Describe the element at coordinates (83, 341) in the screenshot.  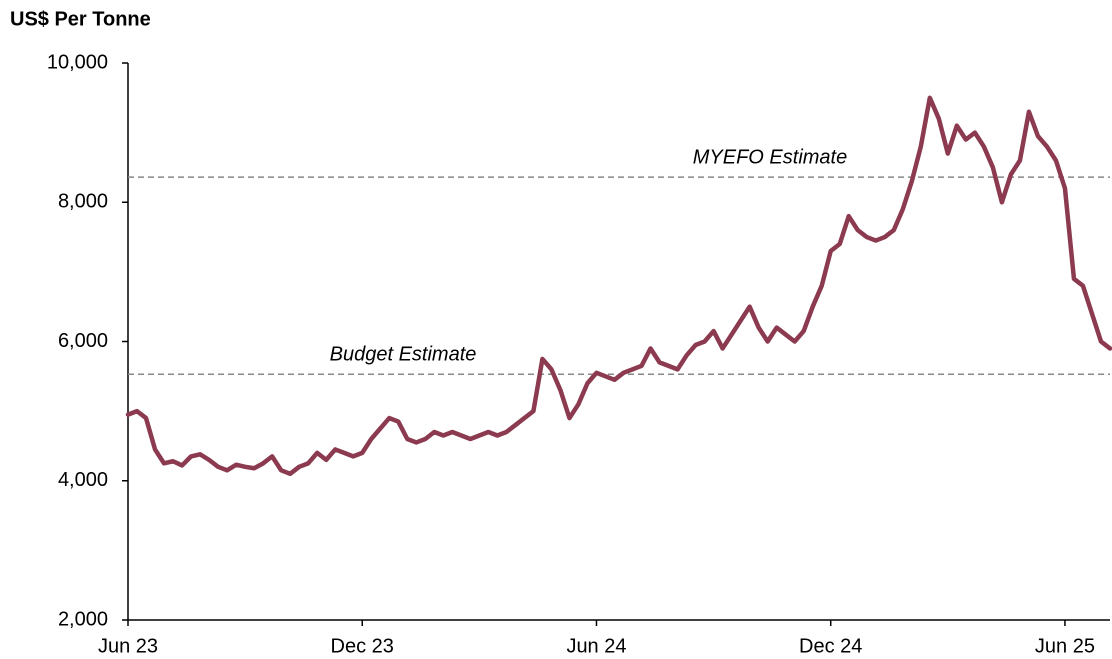
I see `y-tick-label: 6,000` at that location.